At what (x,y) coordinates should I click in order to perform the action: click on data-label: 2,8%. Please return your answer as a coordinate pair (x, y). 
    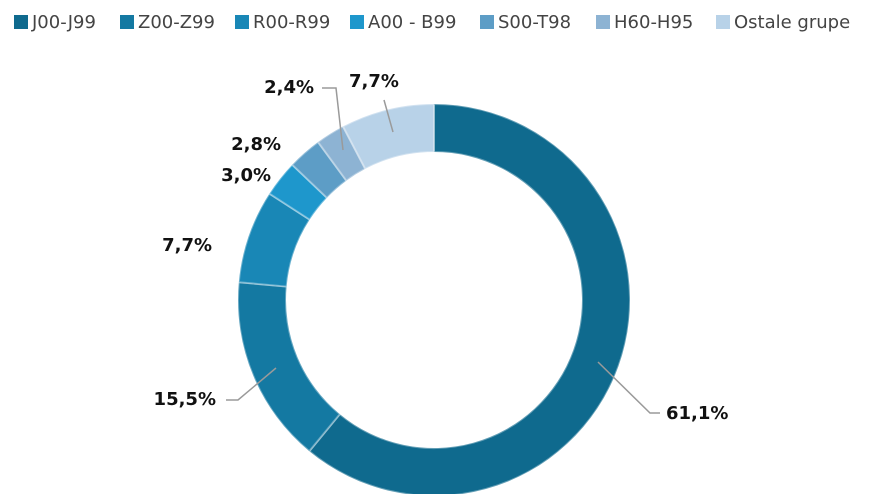
    Looking at the image, I should click on (256, 144).